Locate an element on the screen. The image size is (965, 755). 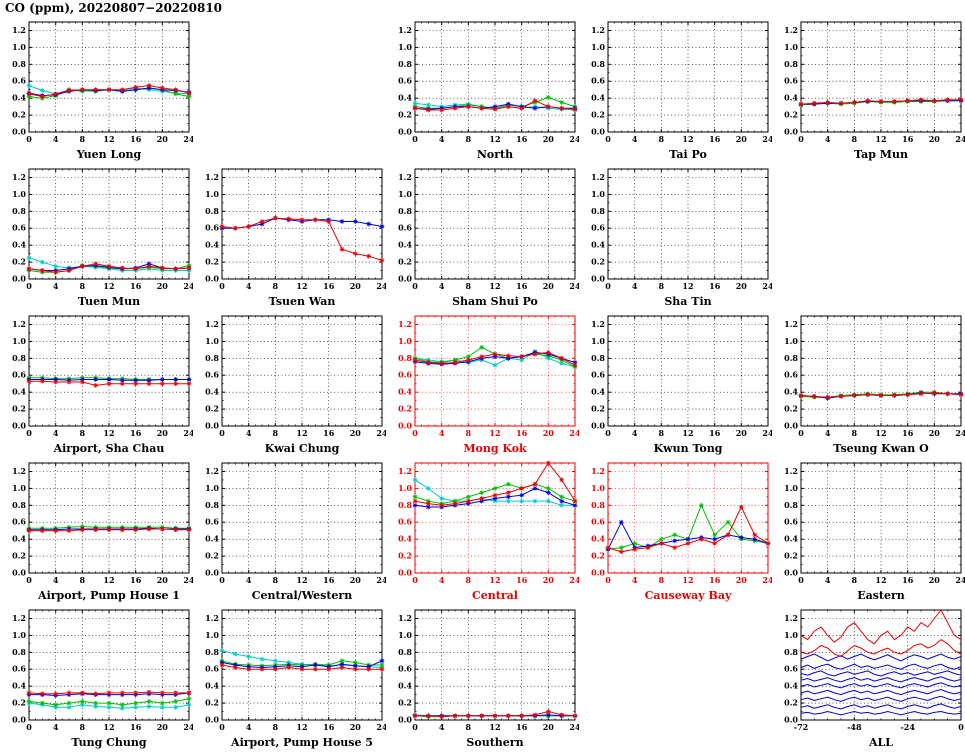
chart-svg: 0 4 8 12 16 20 24 0.0 0.2 0.4 0.6 0.8 1.0 1.2 Central is located at coordinates (489, 531).